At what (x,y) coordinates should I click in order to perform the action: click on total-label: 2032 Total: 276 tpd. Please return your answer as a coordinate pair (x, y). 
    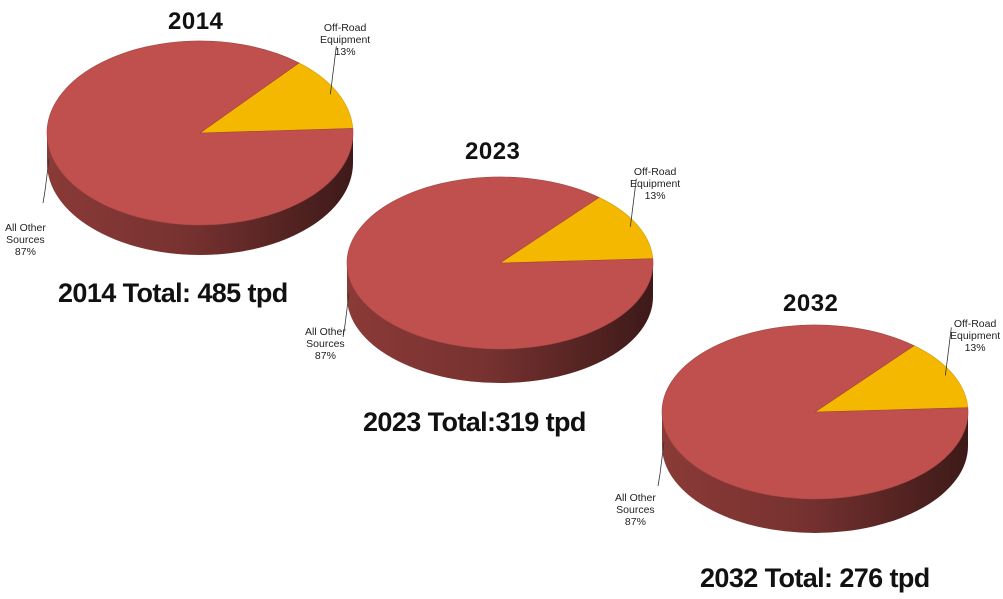
    Looking at the image, I should click on (815, 578).